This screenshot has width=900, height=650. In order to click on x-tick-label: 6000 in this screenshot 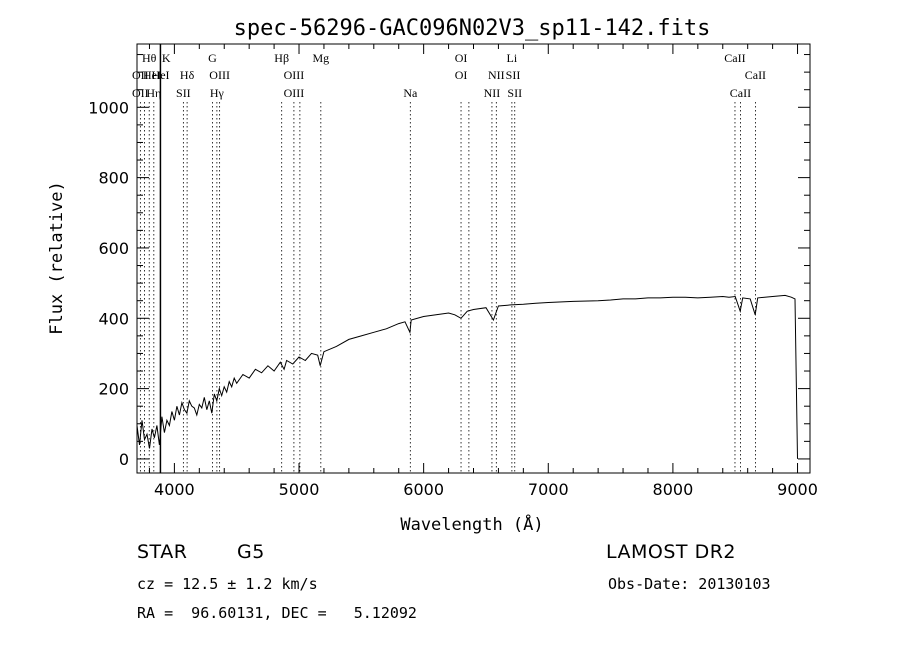, I will do `click(423, 489)`.